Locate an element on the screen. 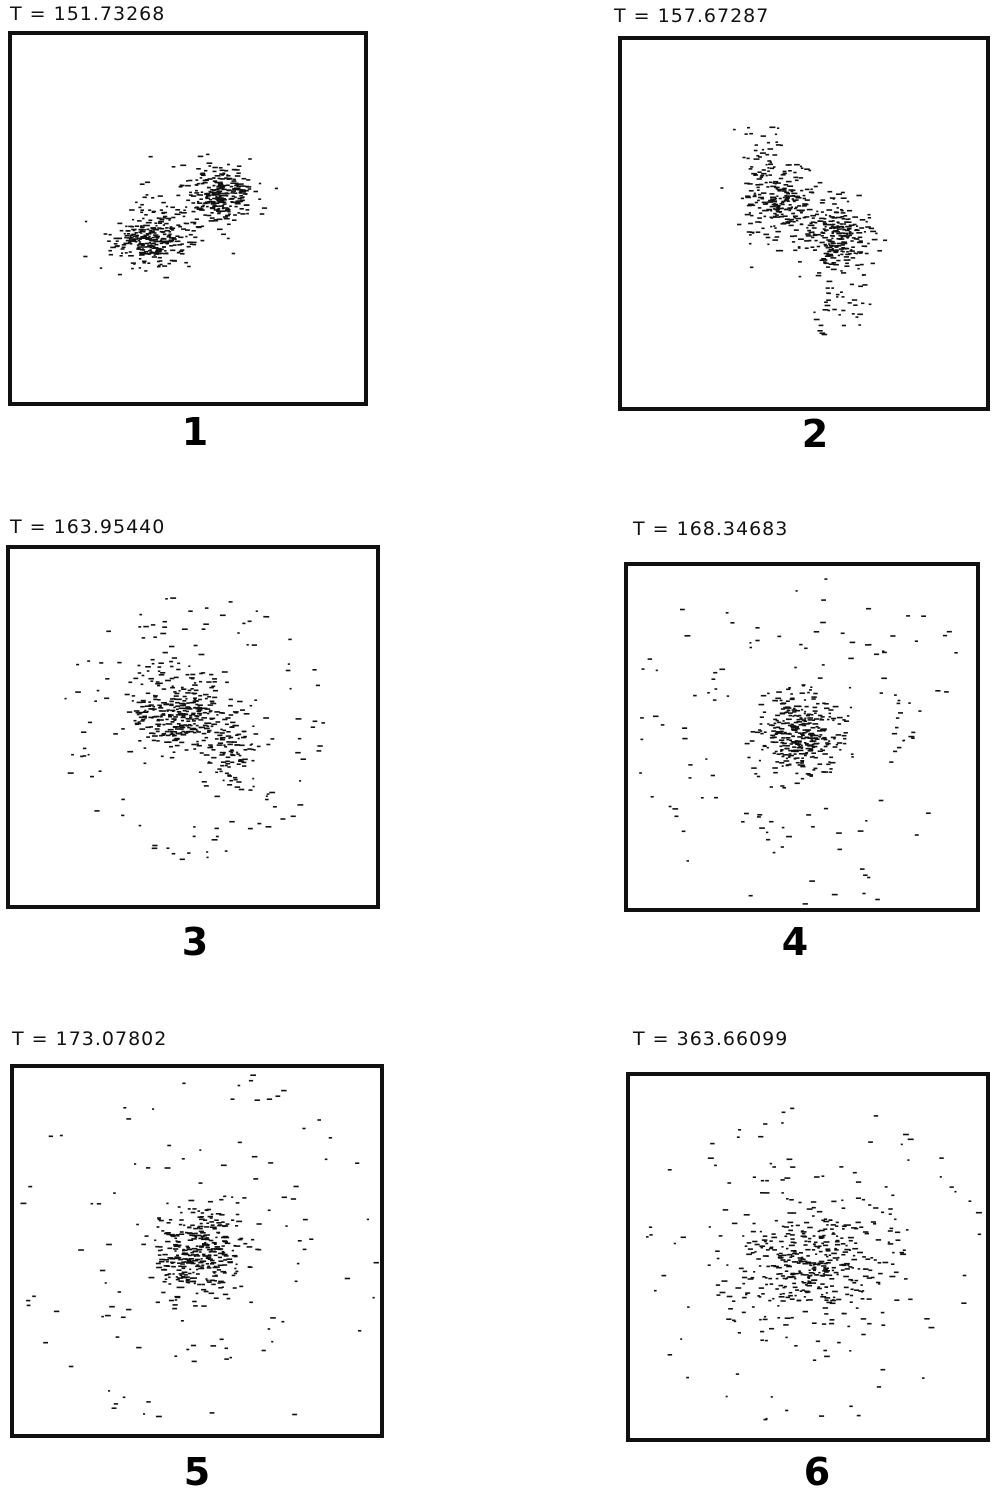 The height and width of the screenshot is (1491, 993). time-label: T = 151.73268 is located at coordinates (87, 14).